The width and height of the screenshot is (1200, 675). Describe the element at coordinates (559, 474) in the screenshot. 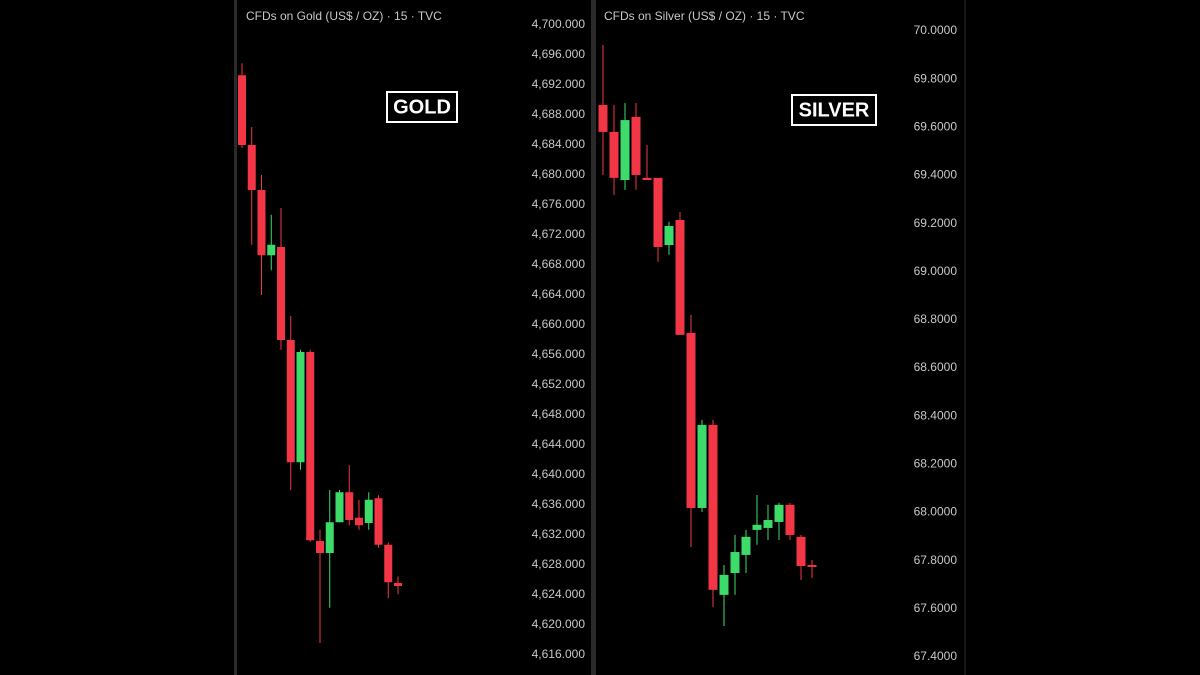

I see `y-tick-label: 4,640.000` at that location.